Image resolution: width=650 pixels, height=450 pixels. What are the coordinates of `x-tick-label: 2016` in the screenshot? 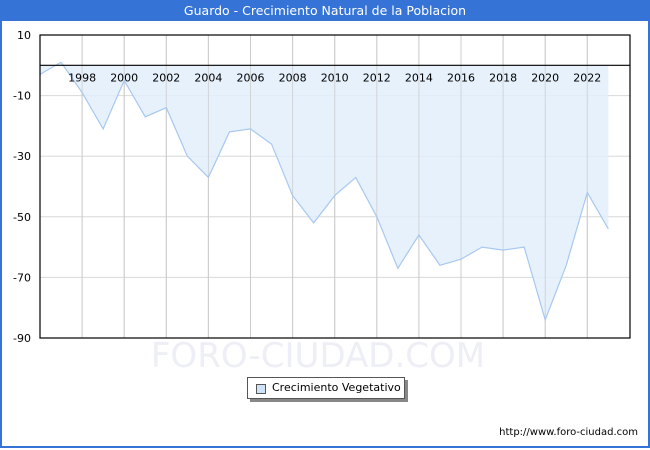 It's located at (461, 77).